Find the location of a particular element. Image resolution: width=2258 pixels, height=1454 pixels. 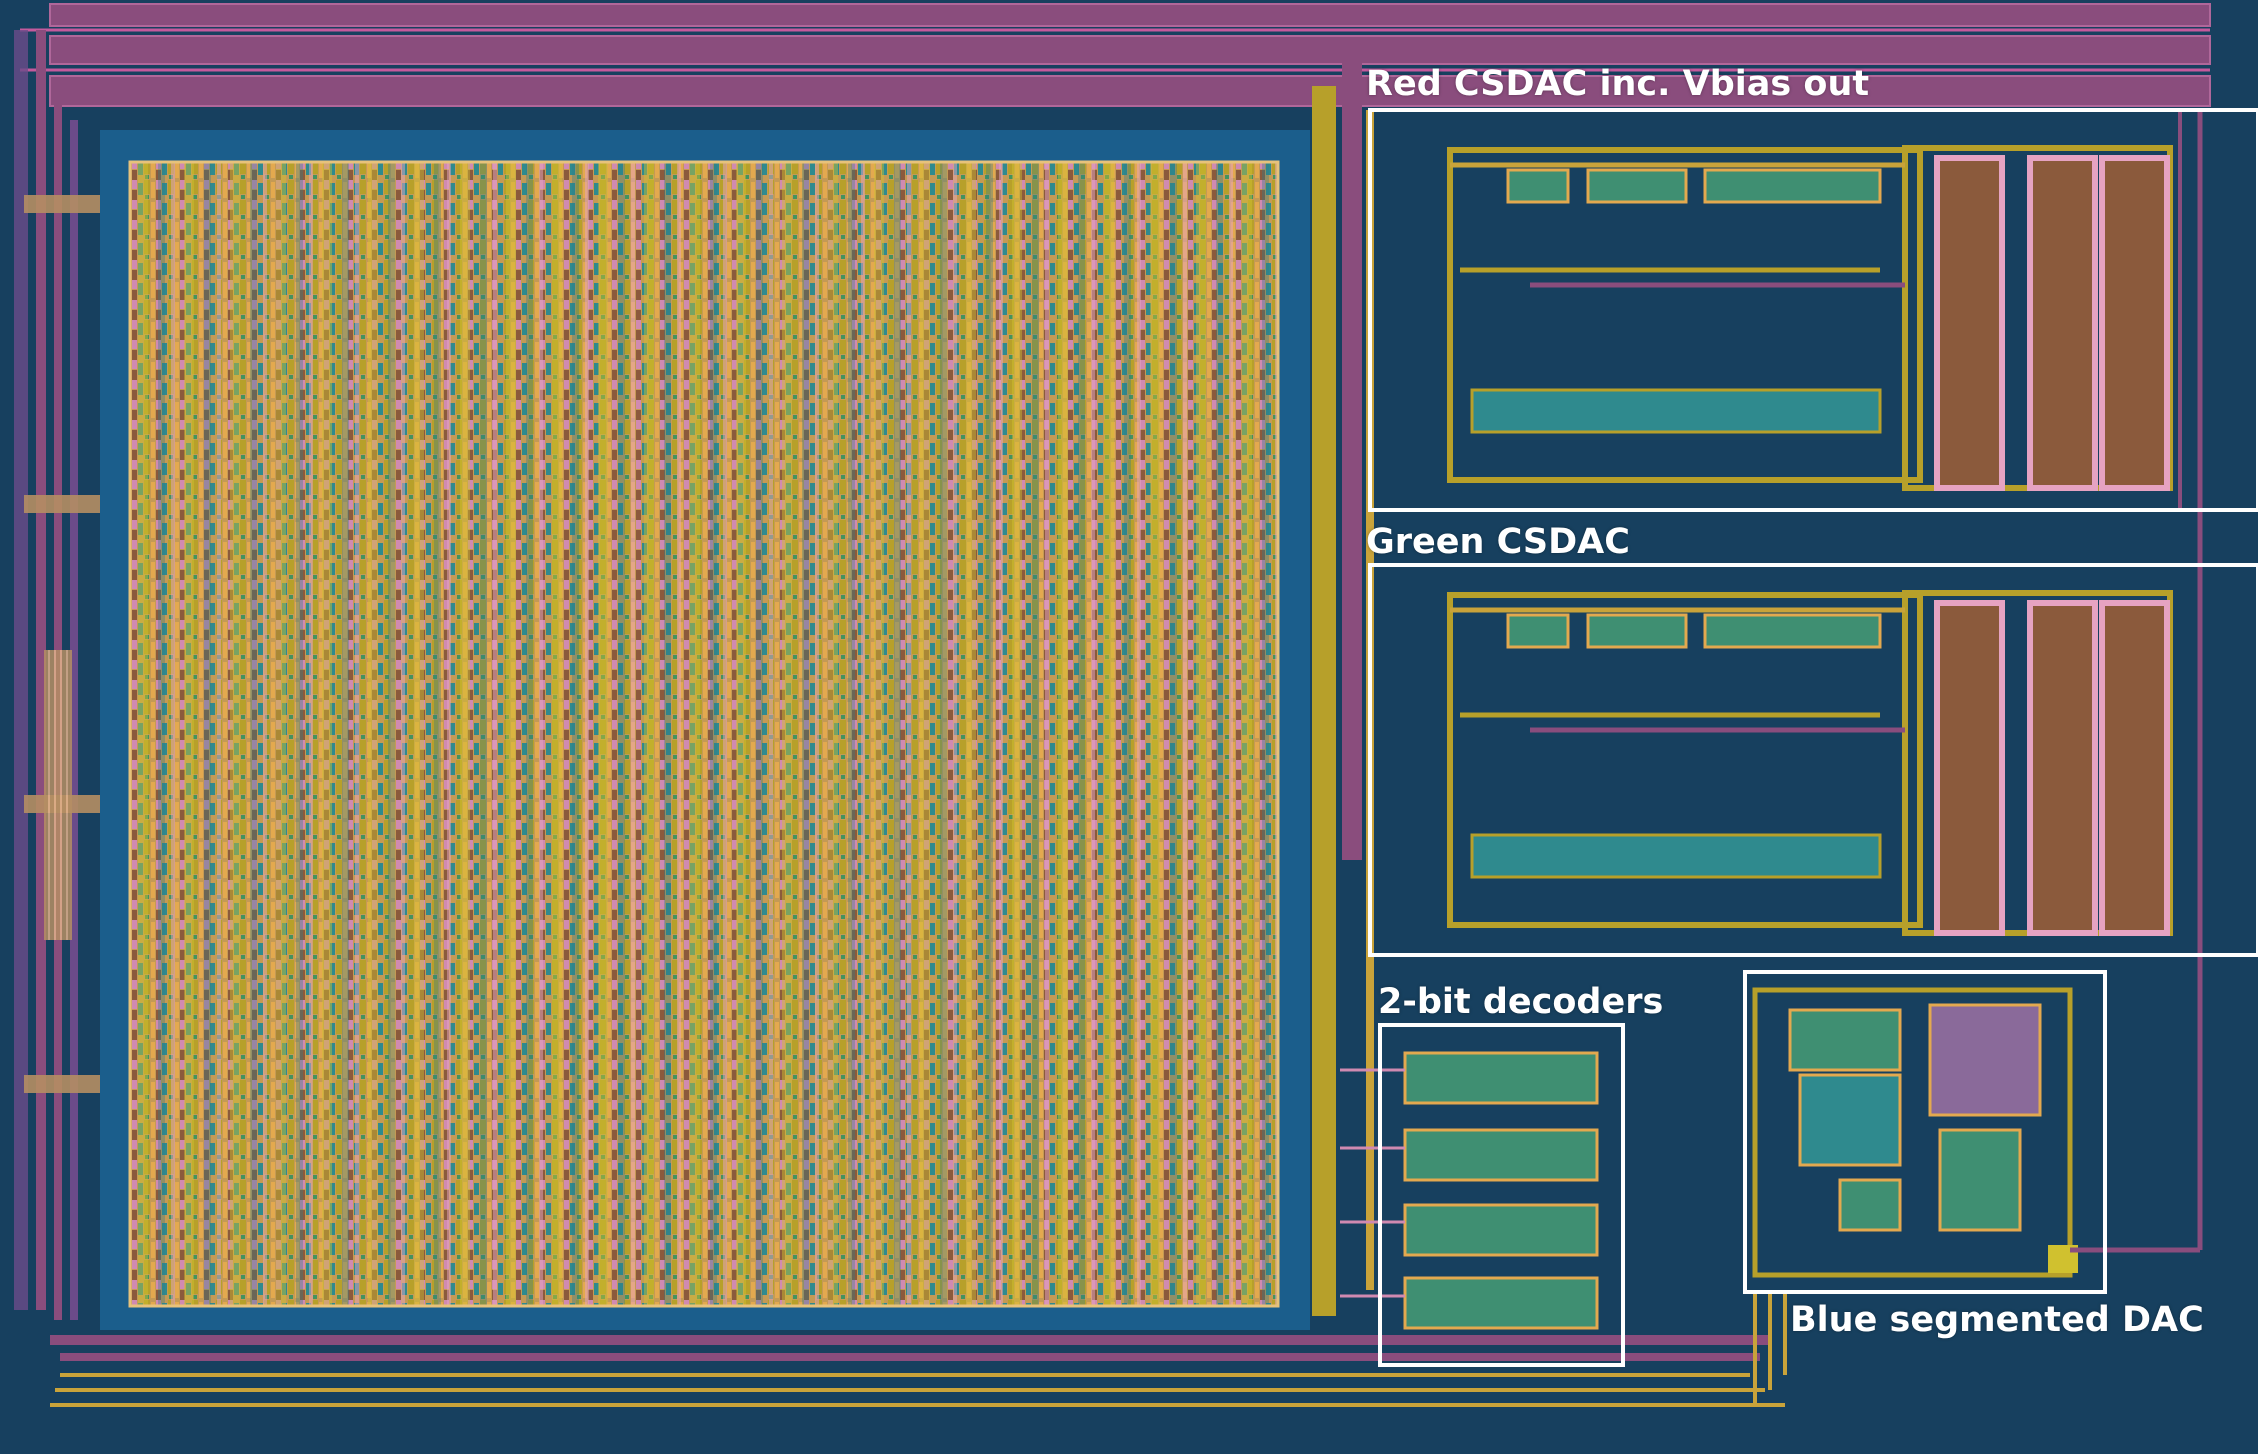

red-csdac-highlight is located at coordinates (1813, 310).